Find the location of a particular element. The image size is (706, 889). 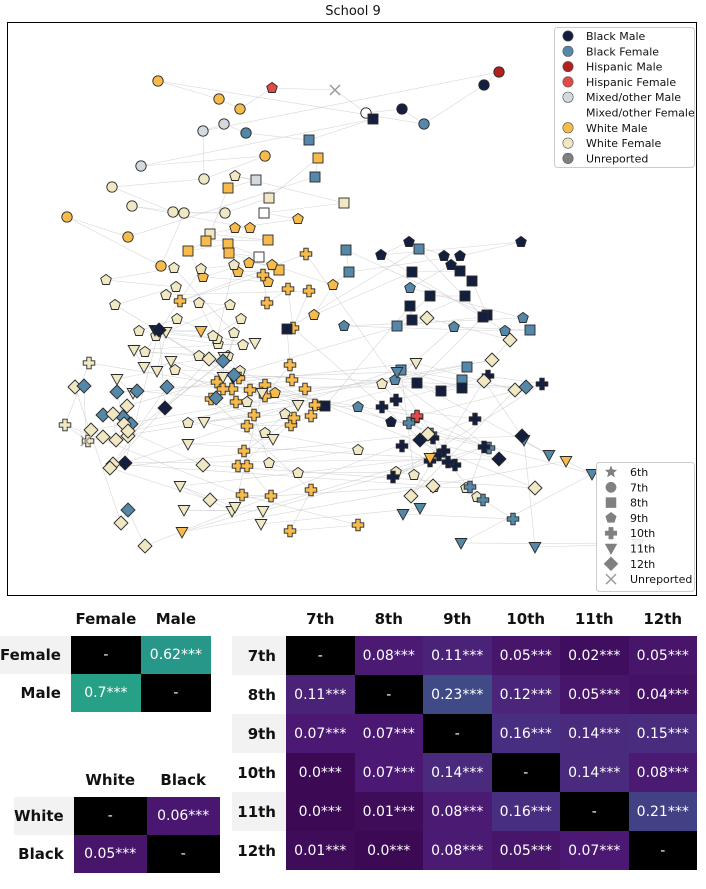

legend-label: Hispanic Male is located at coordinates (624, 67).